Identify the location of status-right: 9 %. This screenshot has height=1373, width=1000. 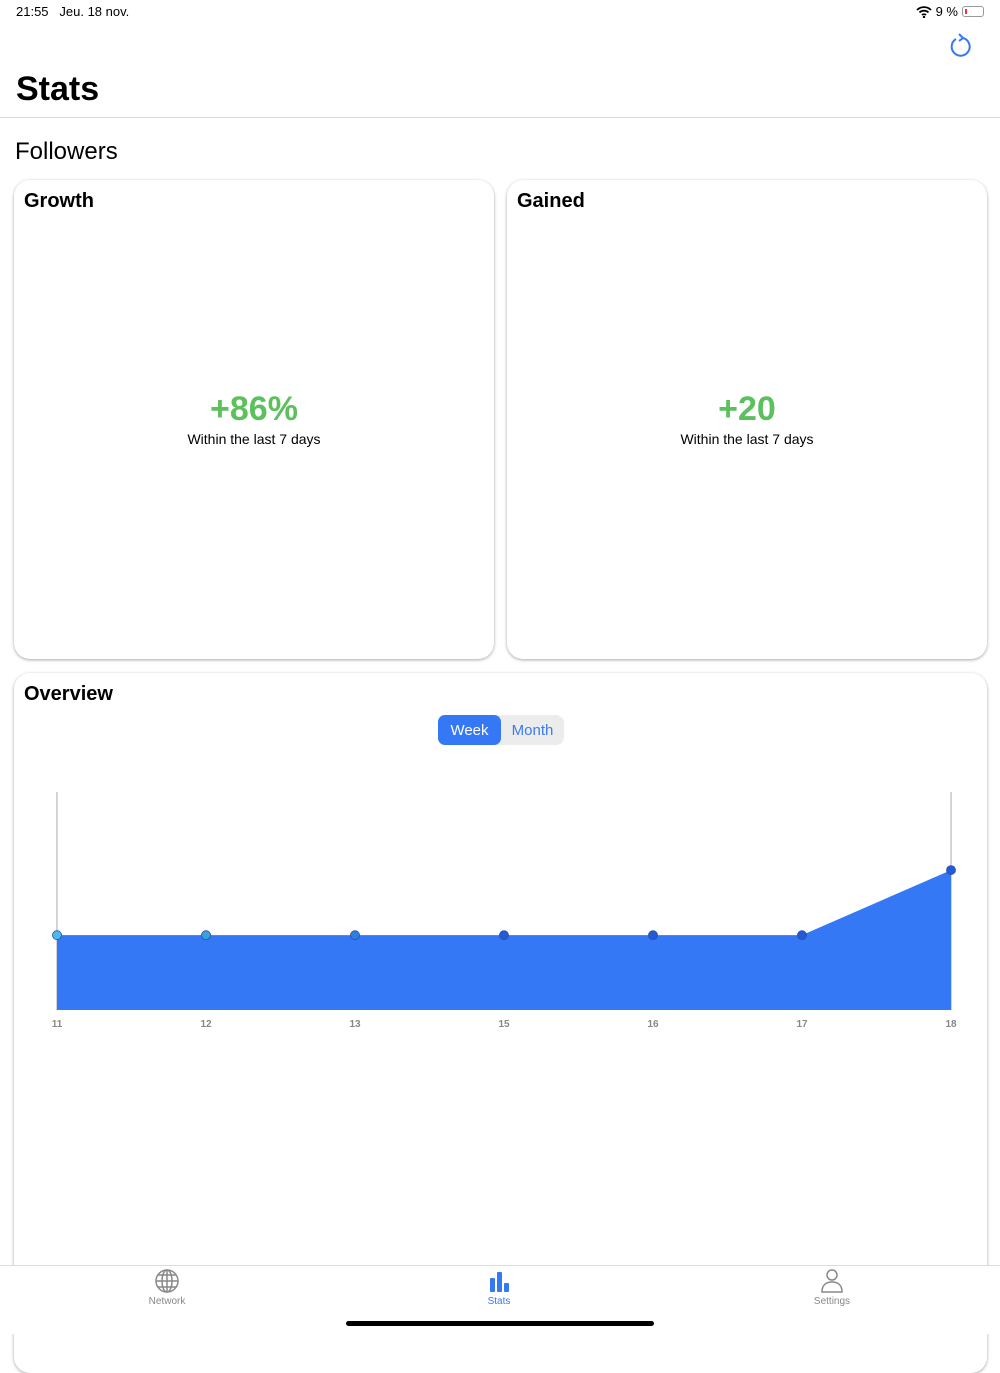
(949, 11).